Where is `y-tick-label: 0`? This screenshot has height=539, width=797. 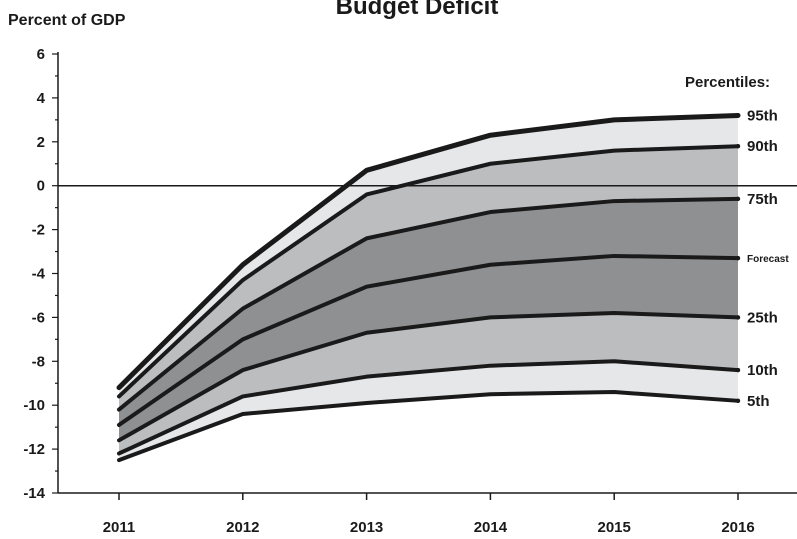 y-tick-label: 0 is located at coordinates (41, 186).